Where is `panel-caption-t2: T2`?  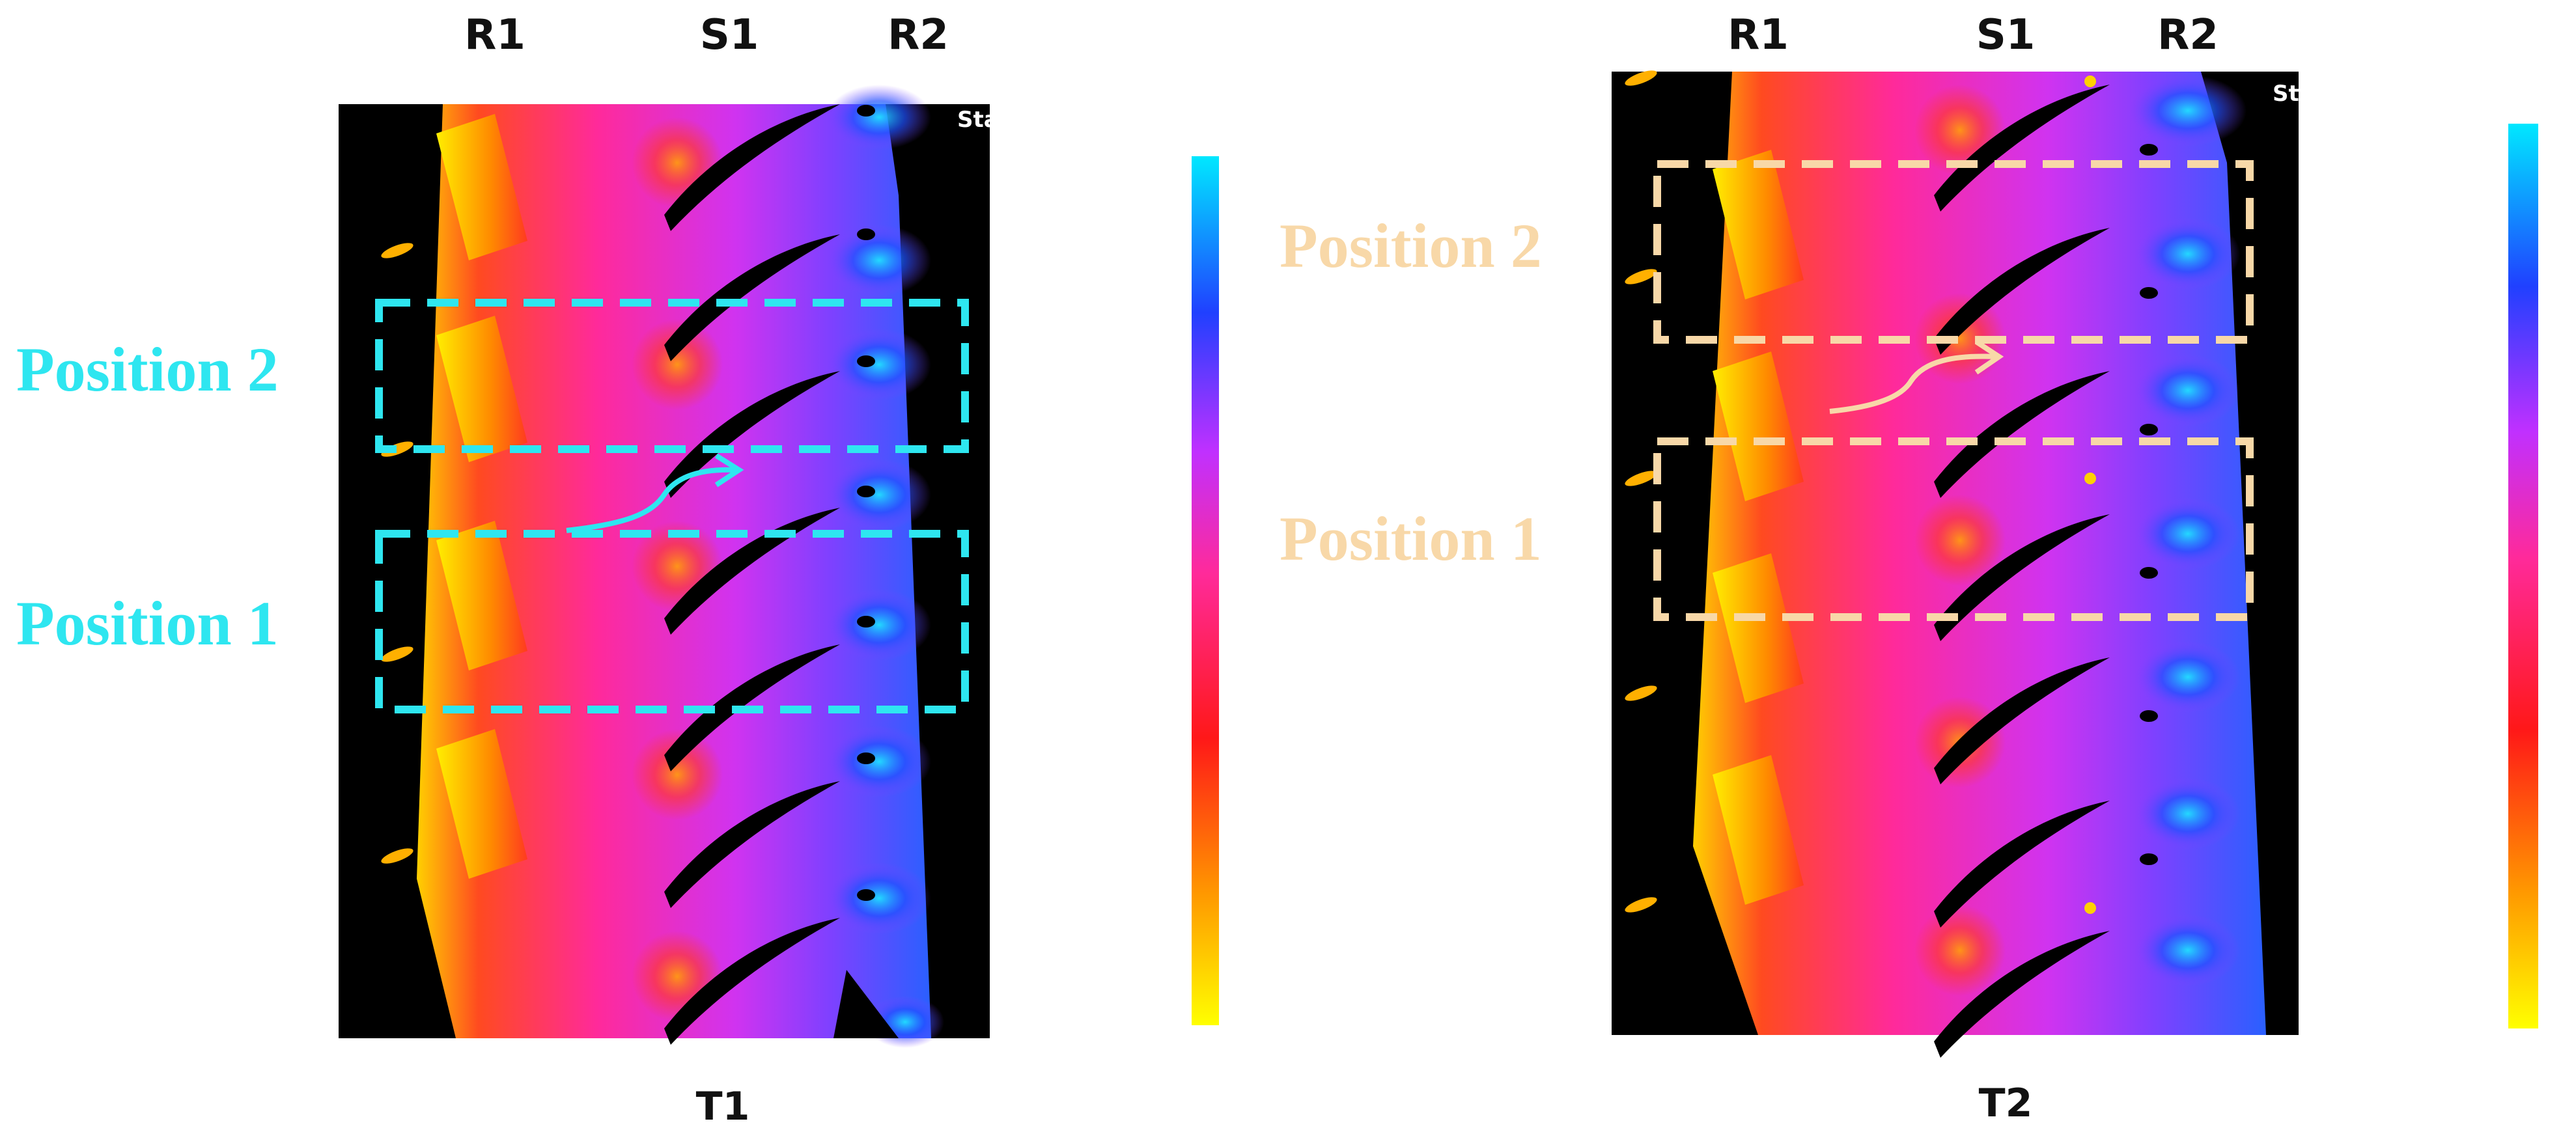 panel-caption-t2: T2 is located at coordinates (2006, 1103).